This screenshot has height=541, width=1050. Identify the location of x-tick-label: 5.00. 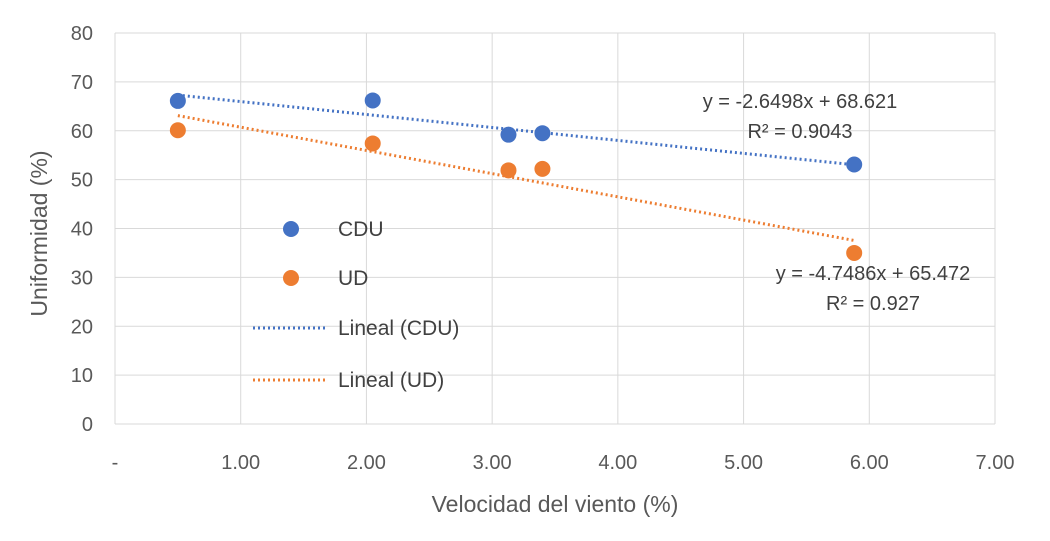
(743, 463).